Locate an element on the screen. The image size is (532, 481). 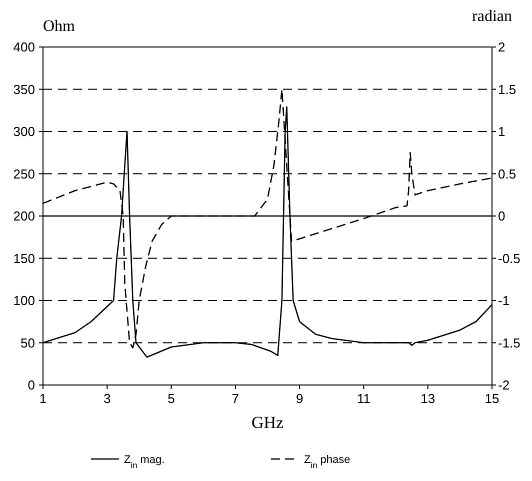
y2-tick-label: 0.5 is located at coordinates (507, 174).